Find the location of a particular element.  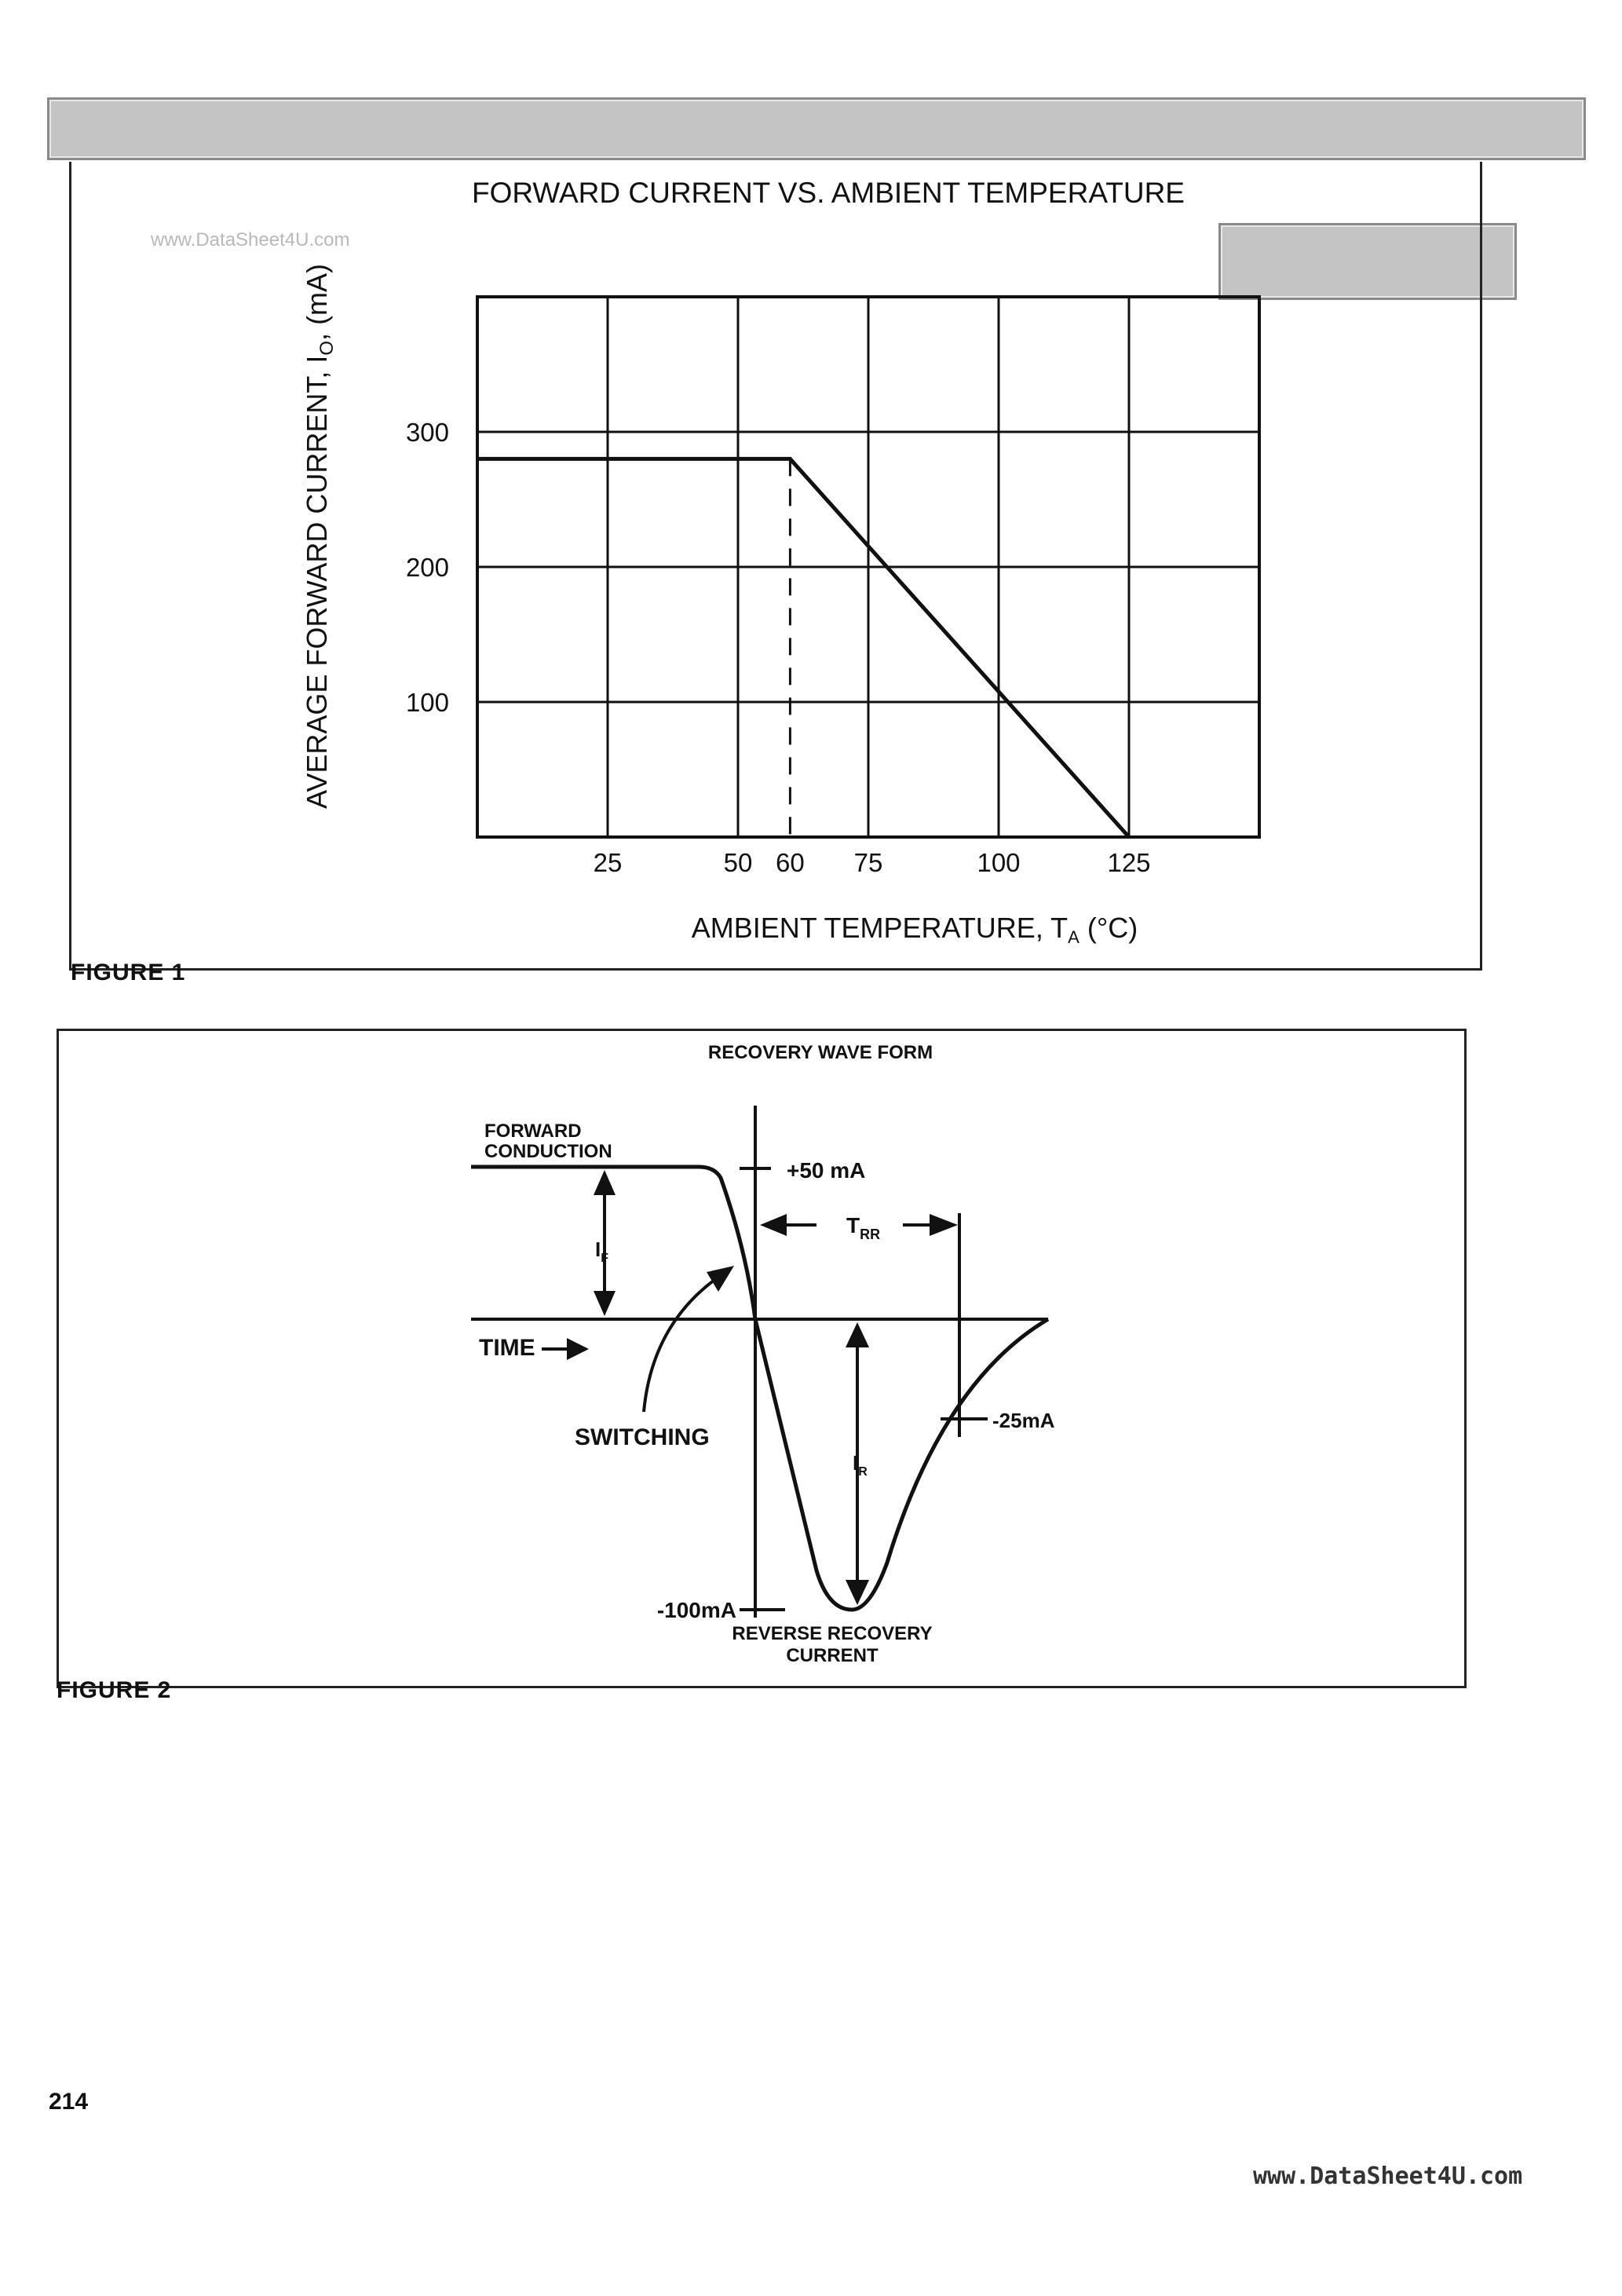

ir-label: IR is located at coordinates (860, 1465).